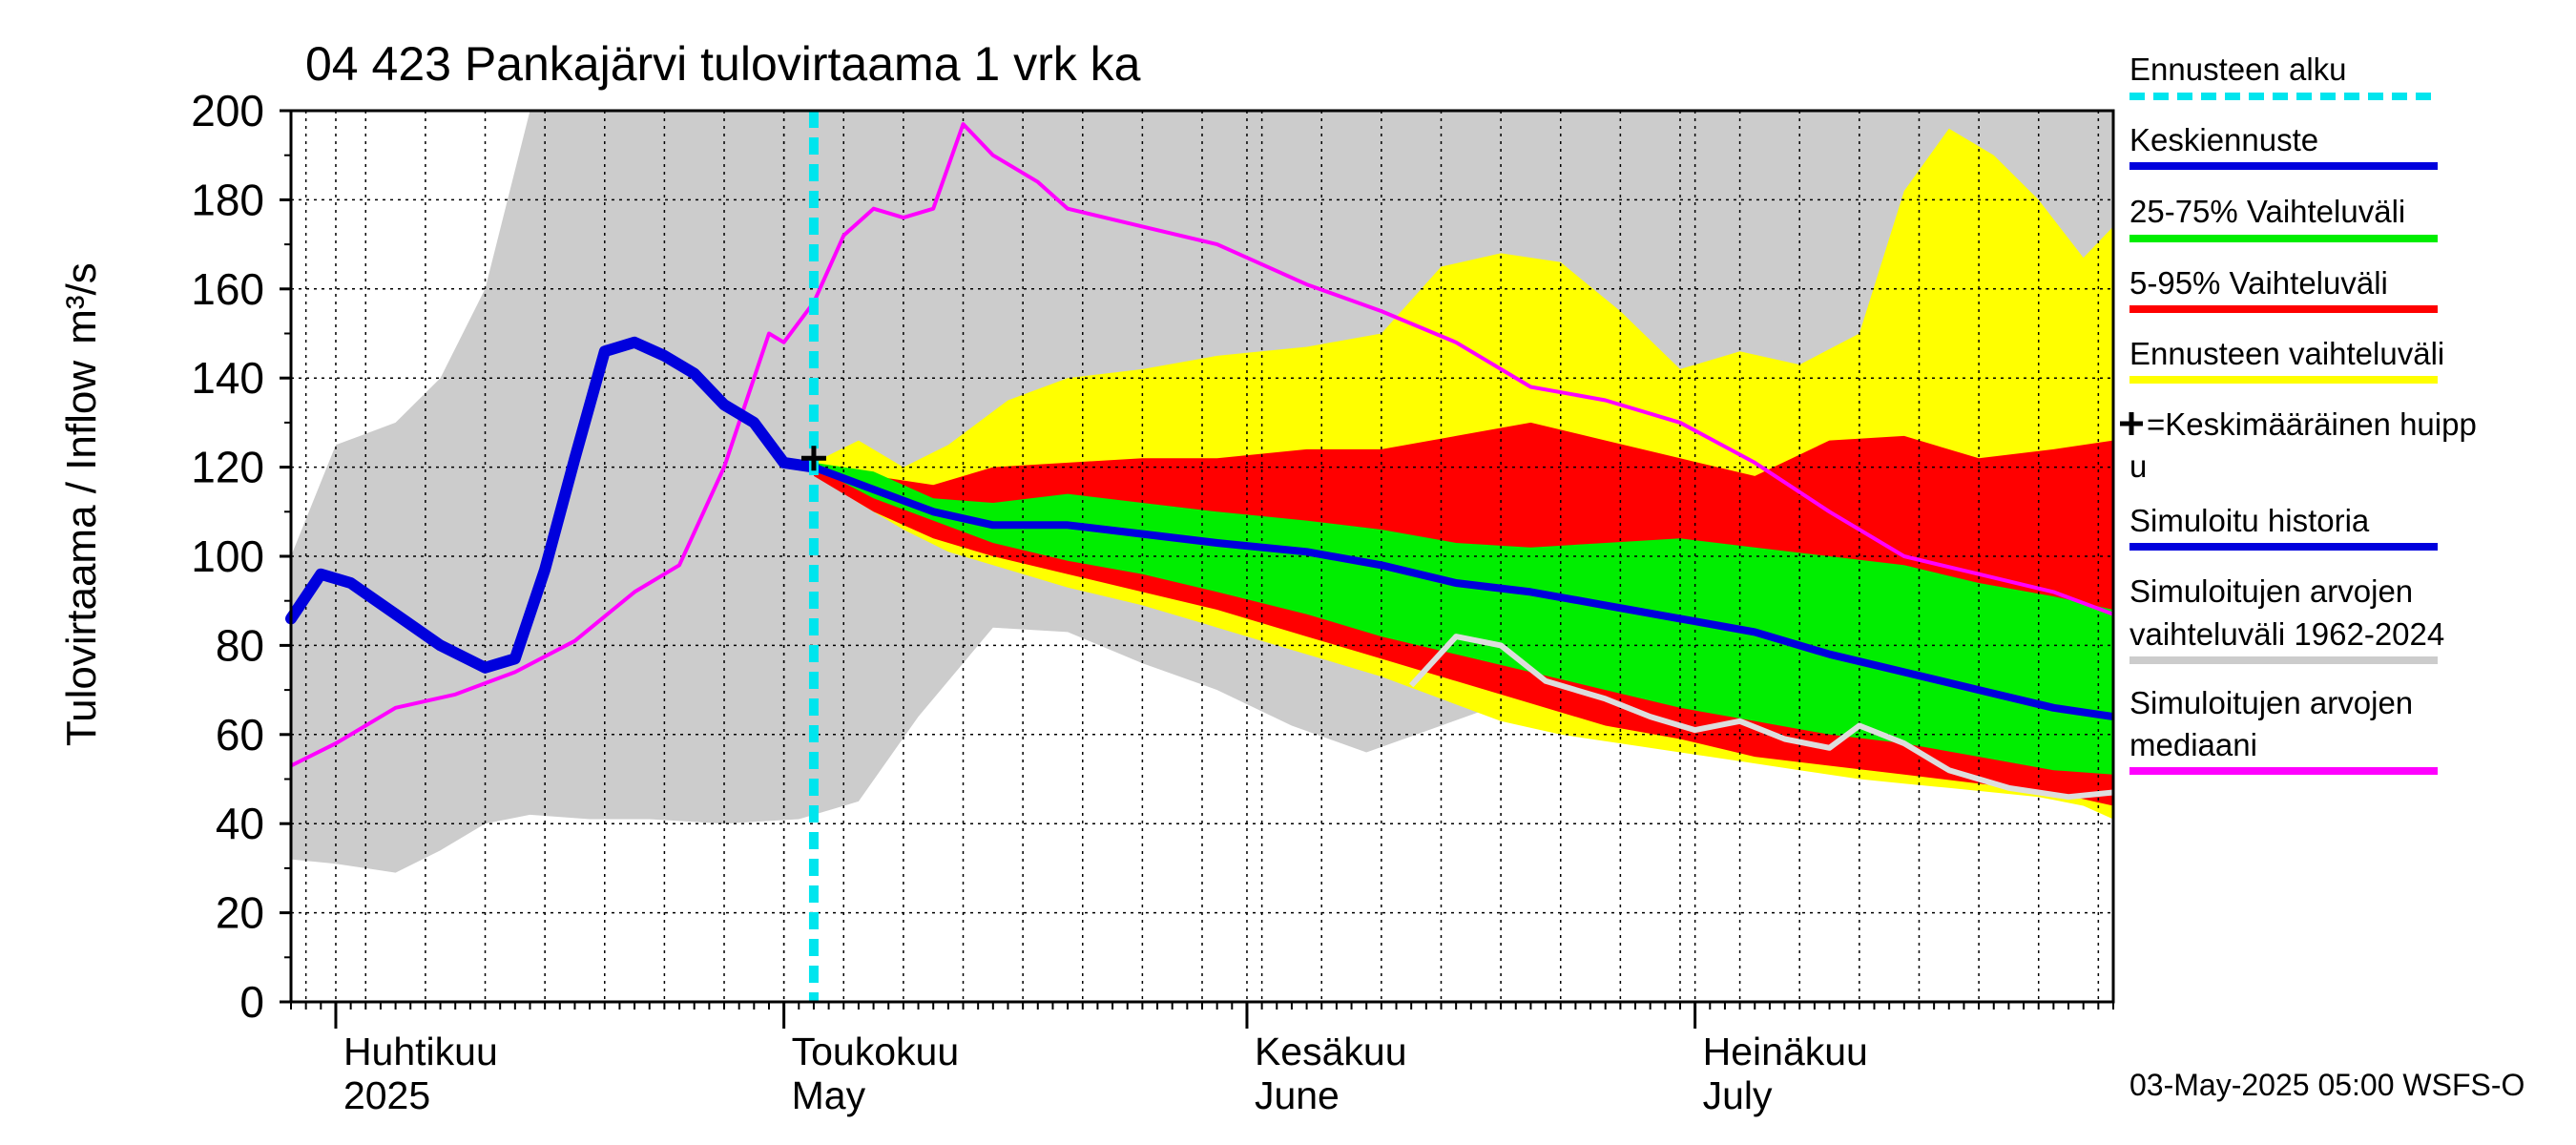 The image size is (2576, 1145). I want to click on legend-label: Simuloitu historia, so click(2249, 520).